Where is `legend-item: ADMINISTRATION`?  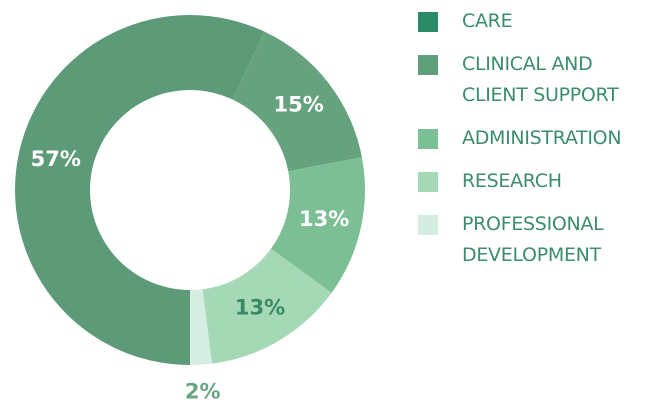
legend-item: ADMINISTRATION is located at coordinates (538, 138).